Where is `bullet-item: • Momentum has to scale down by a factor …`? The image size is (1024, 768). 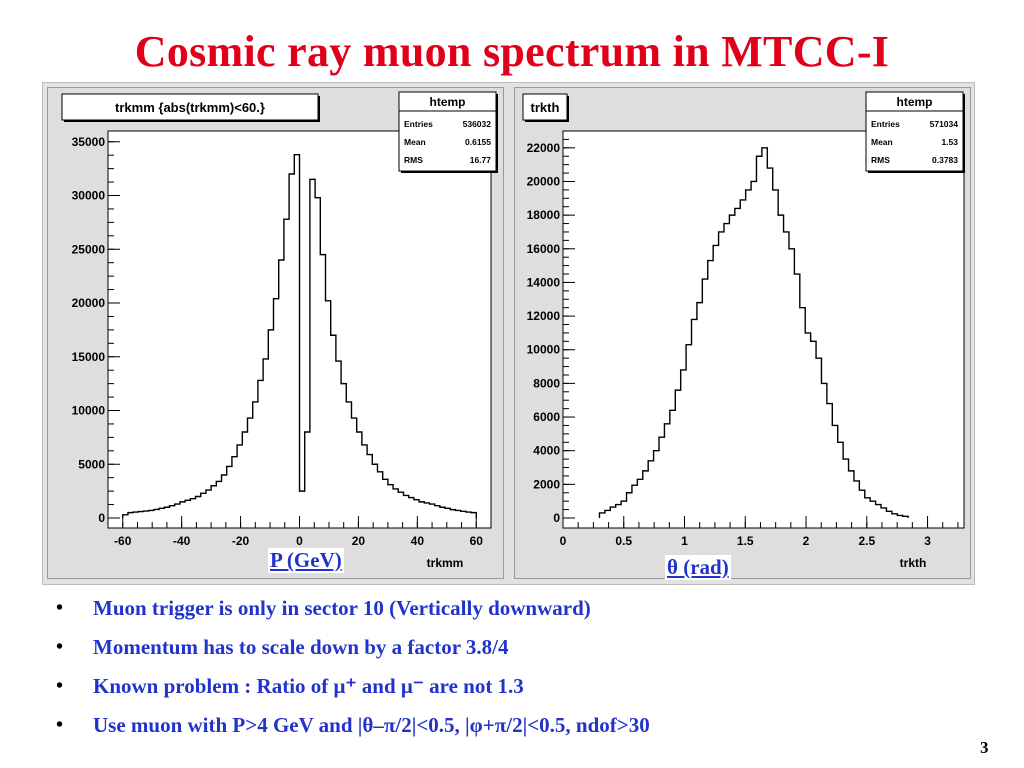 bullet-item: • Momentum has to scale down by a factor … is located at coordinates (526, 650).